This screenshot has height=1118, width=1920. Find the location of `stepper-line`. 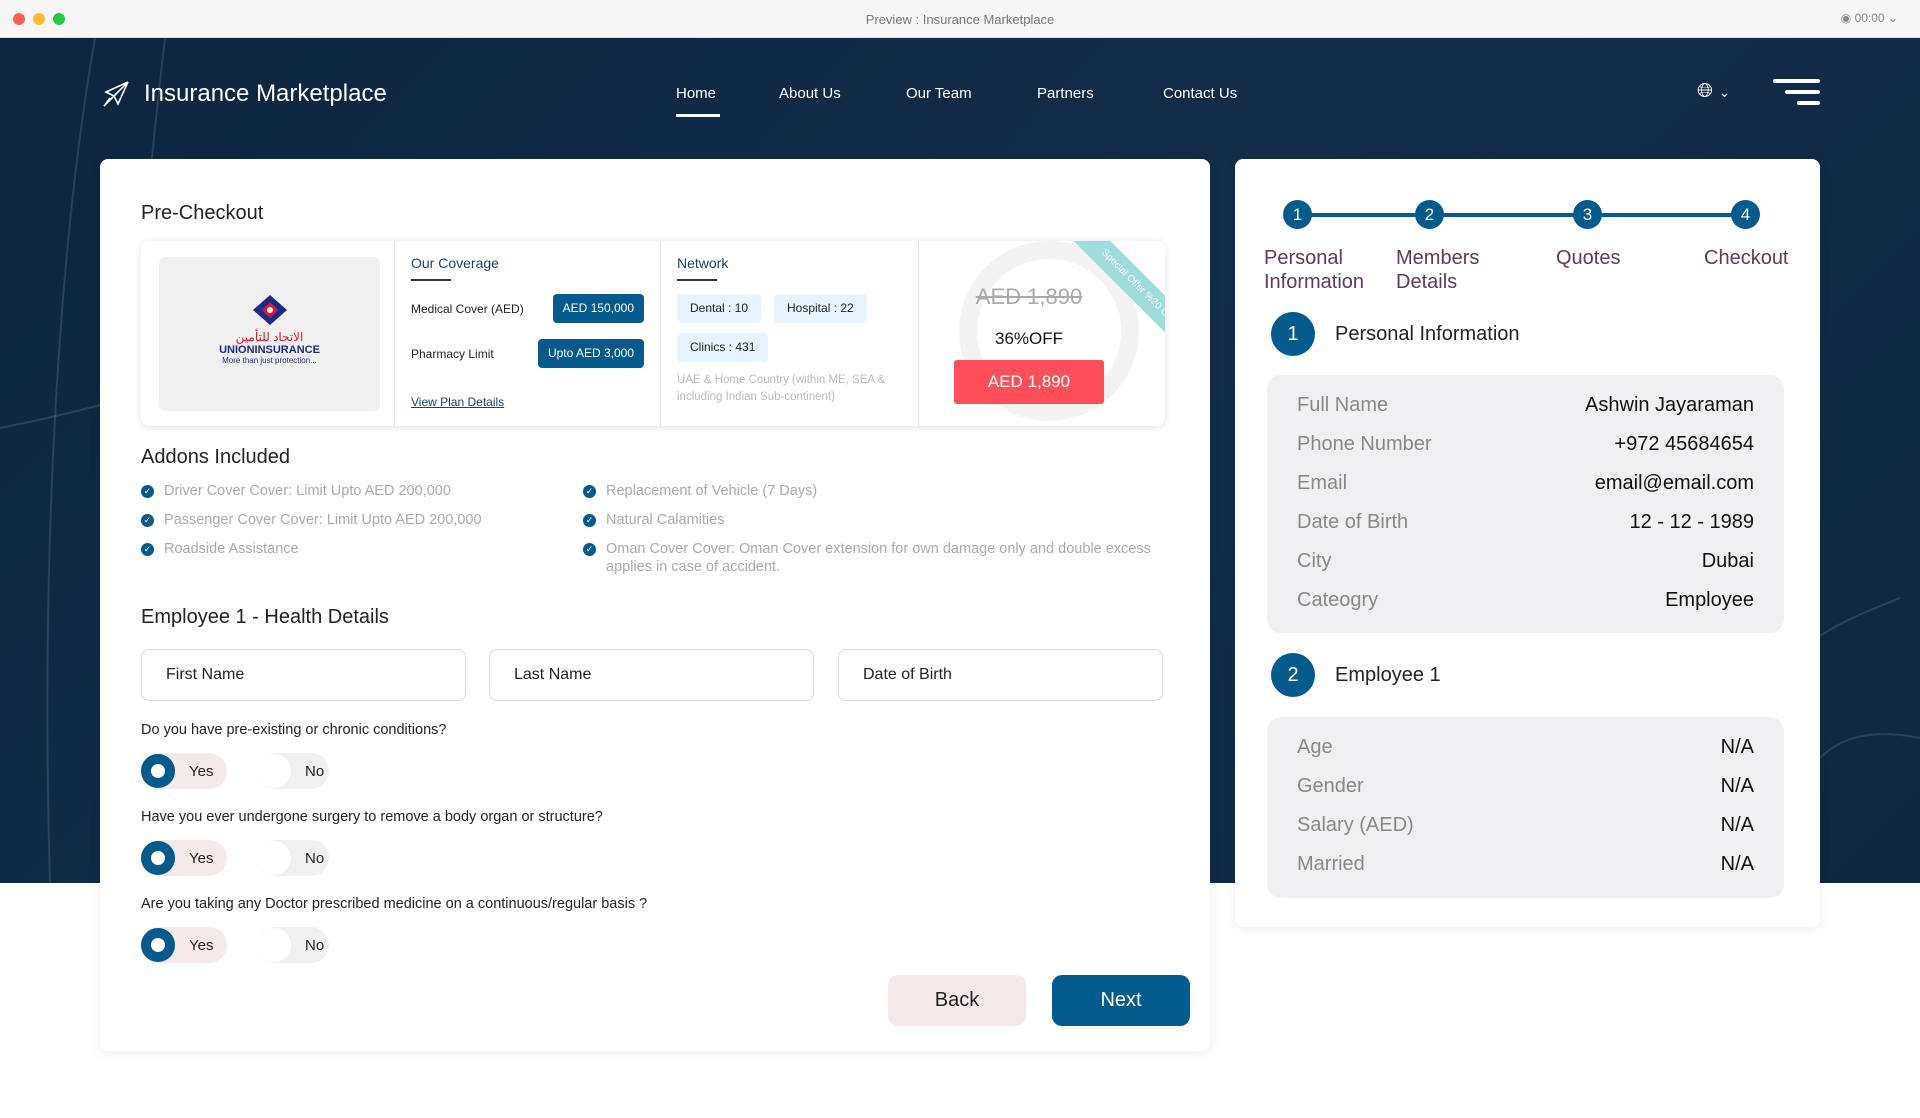

stepper-line is located at coordinates (1521, 215).